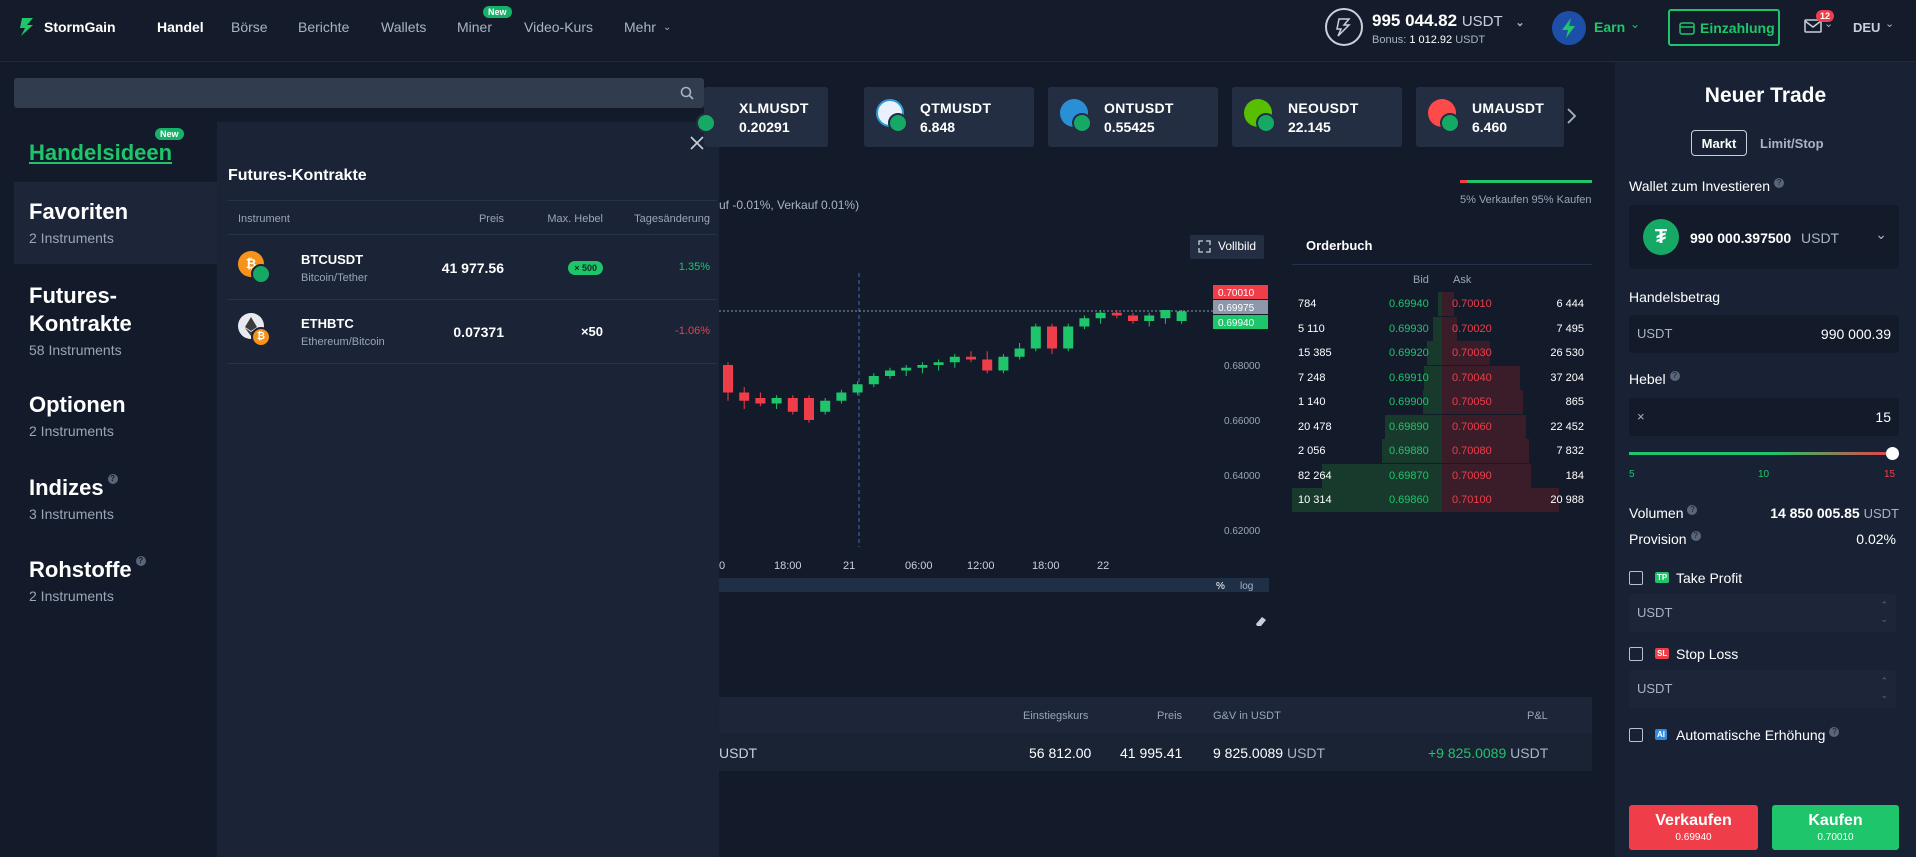 The width and height of the screenshot is (1916, 857). Describe the element at coordinates (1133, 117) in the screenshot. I see `ticker-tile: ONTUSDT 0.55425` at that location.